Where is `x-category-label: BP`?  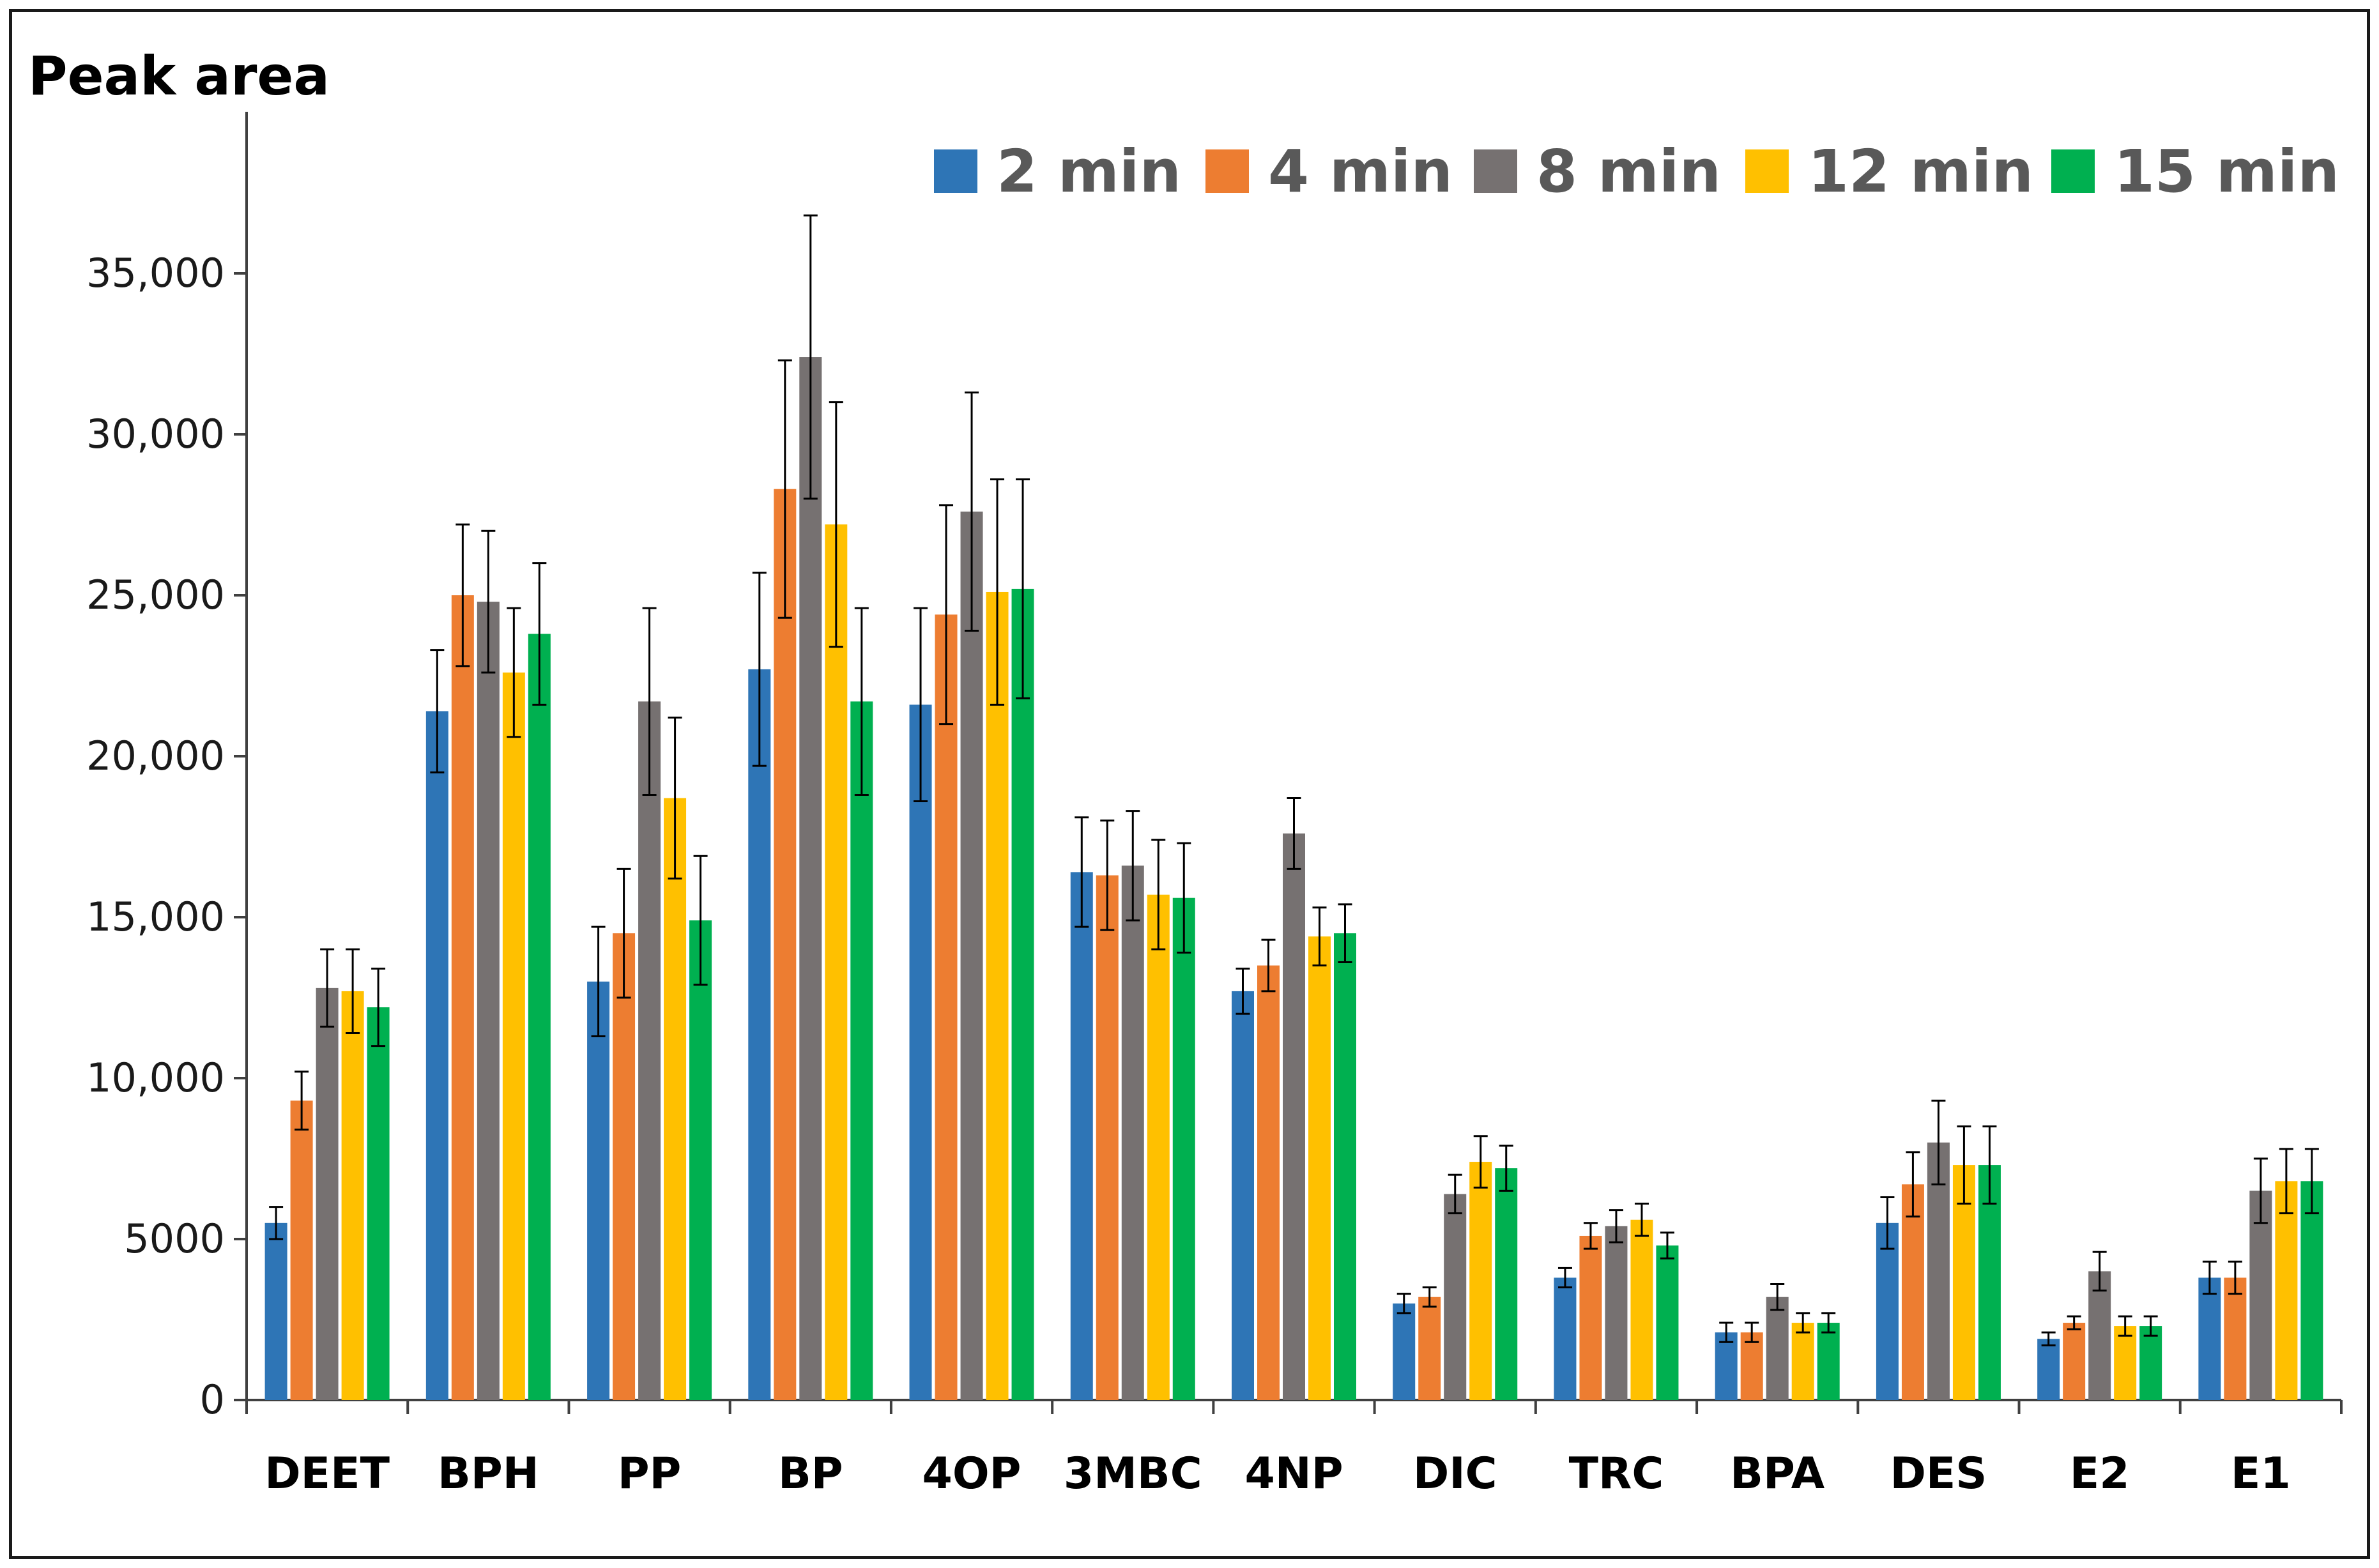
x-category-label: BP is located at coordinates (810, 1474).